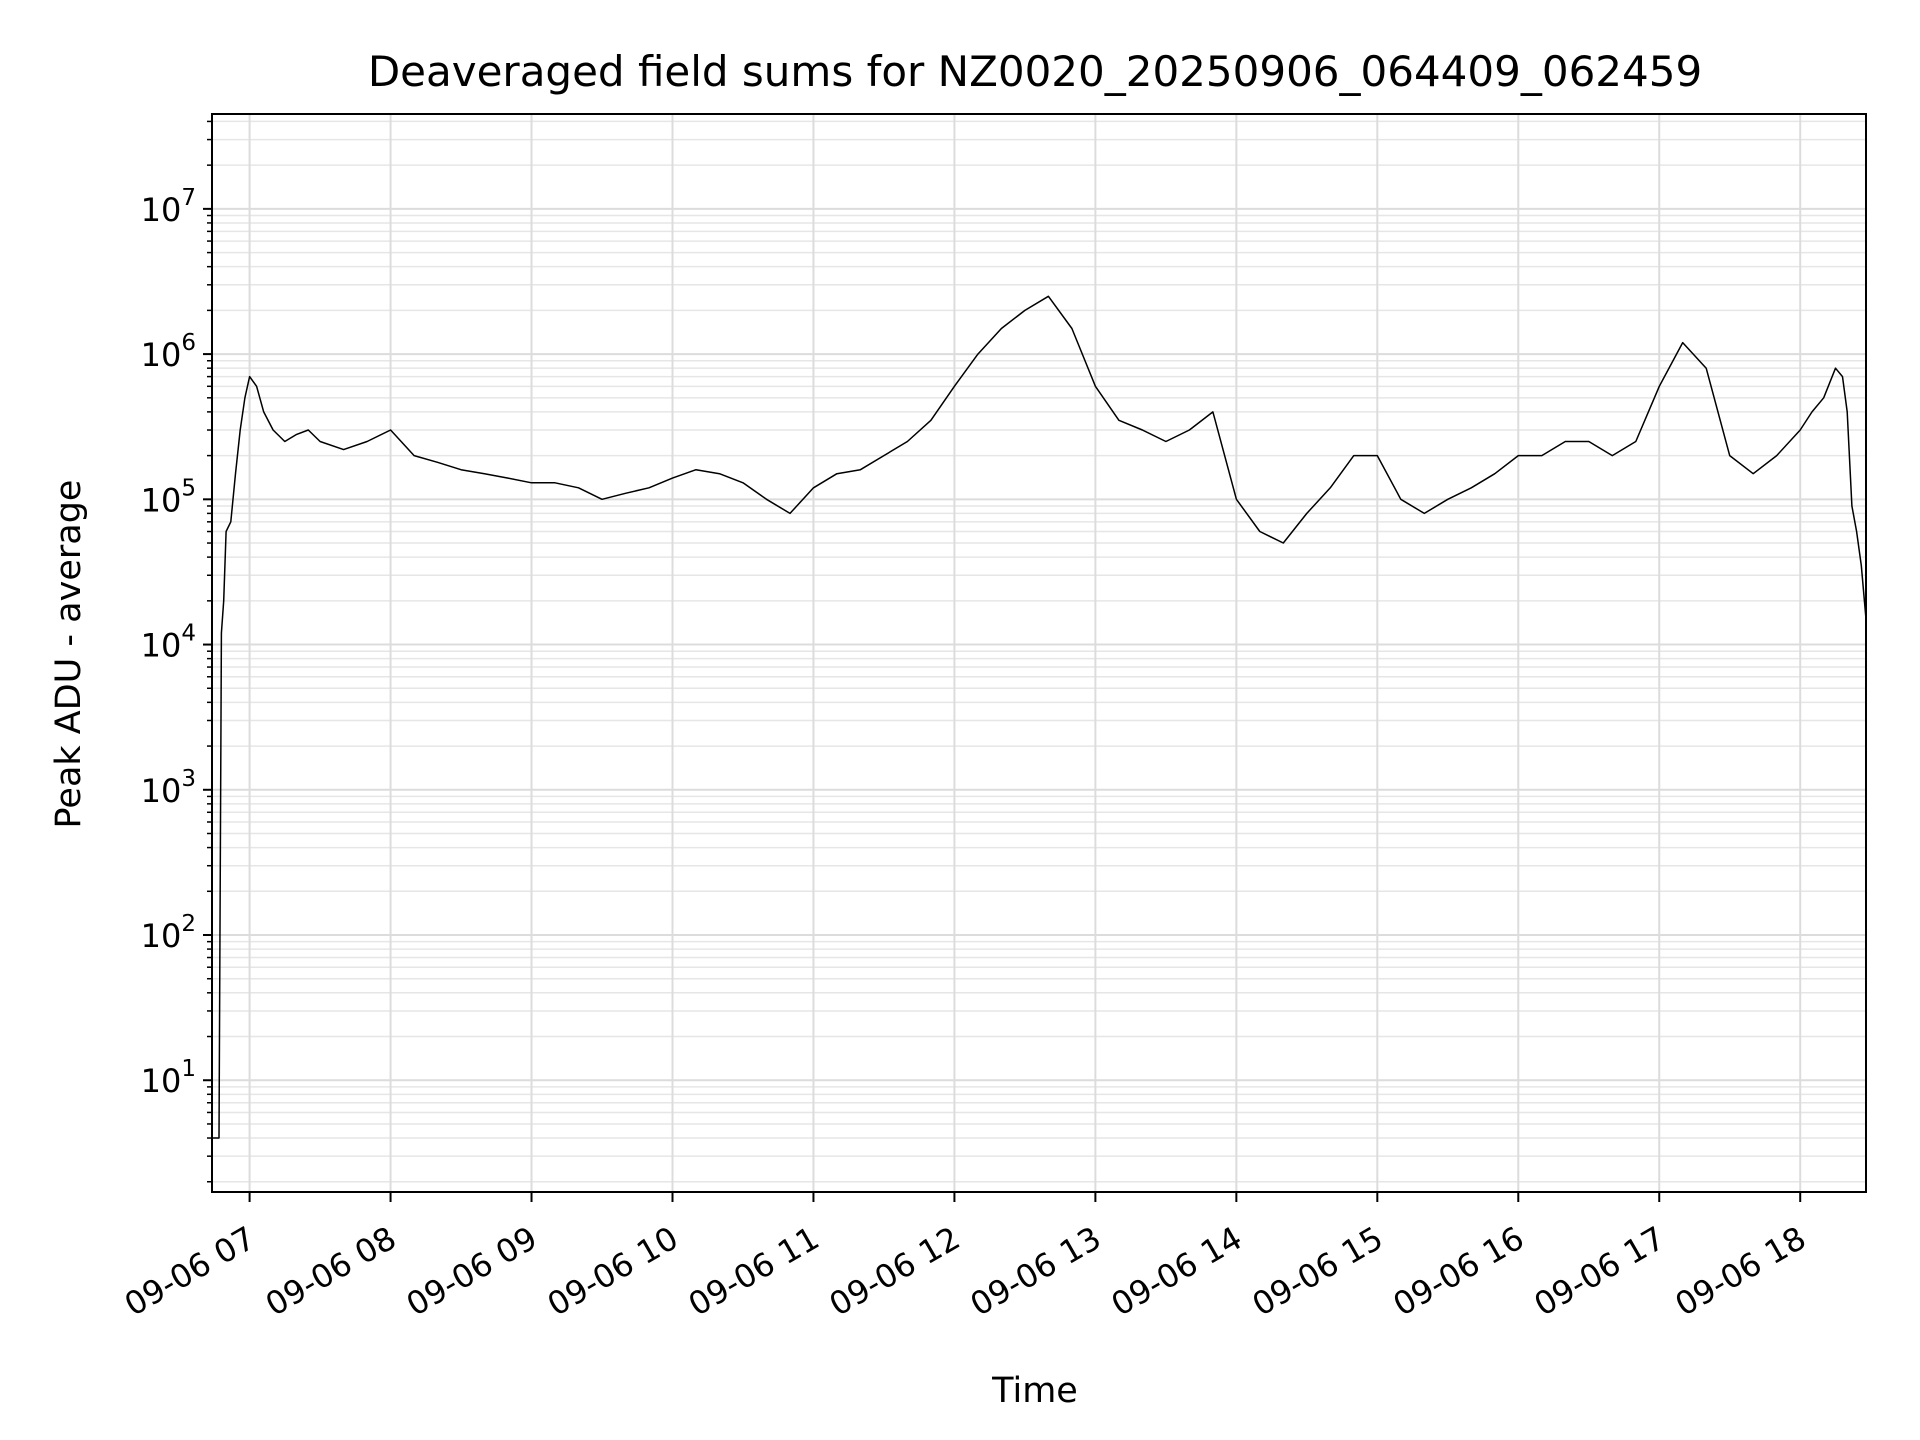  What do you see at coordinates (168, 497) in the screenshot?
I see `y-tick-label: 10⁵` at bounding box center [168, 497].